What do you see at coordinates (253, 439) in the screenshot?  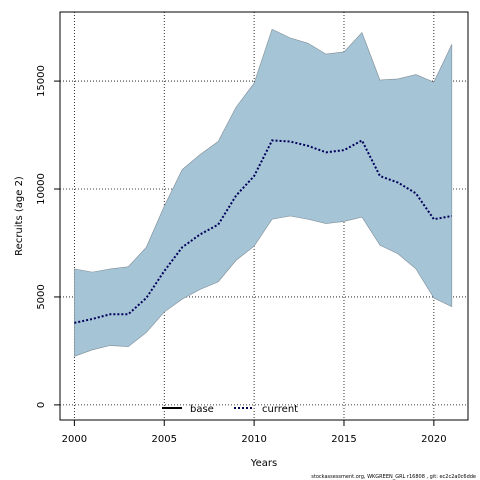 I see `x-tick-label-2010: 2010` at bounding box center [253, 439].